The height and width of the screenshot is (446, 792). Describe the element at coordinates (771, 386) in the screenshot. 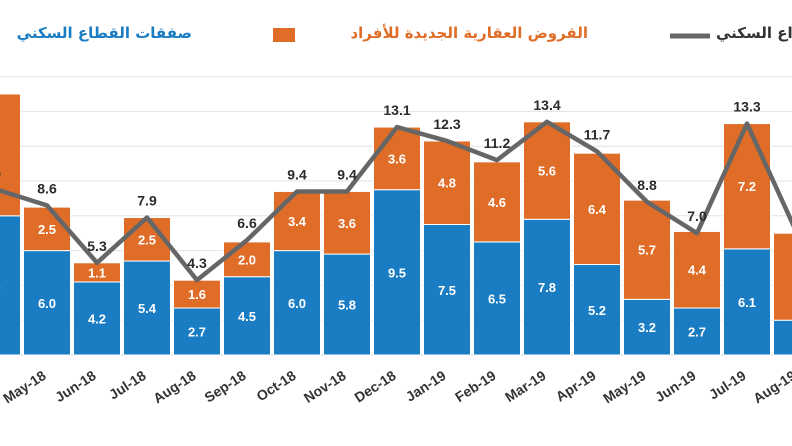

I see `x-tick-label: Aug-19` at that location.